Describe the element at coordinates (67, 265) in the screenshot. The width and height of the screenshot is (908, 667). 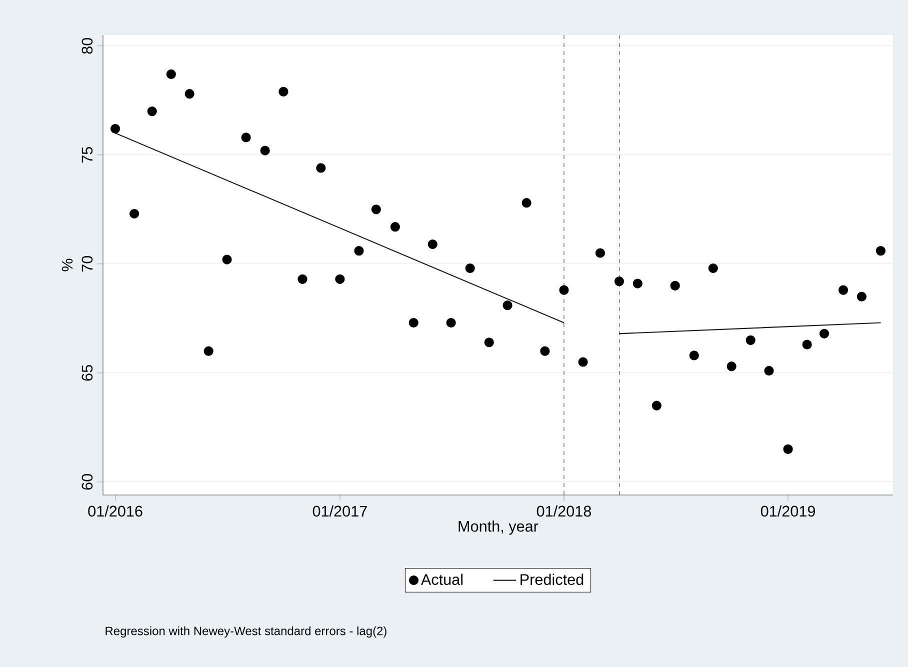
I see `y-axis-title: %` at that location.